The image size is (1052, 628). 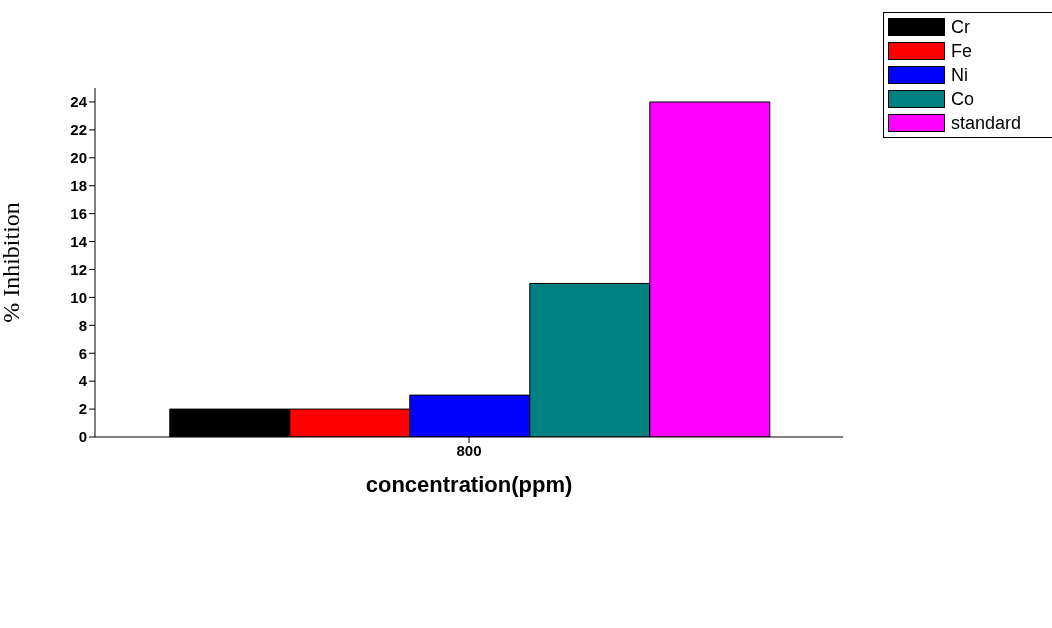 What do you see at coordinates (78, 297) in the screenshot?
I see `y-tick-label: 10` at bounding box center [78, 297].